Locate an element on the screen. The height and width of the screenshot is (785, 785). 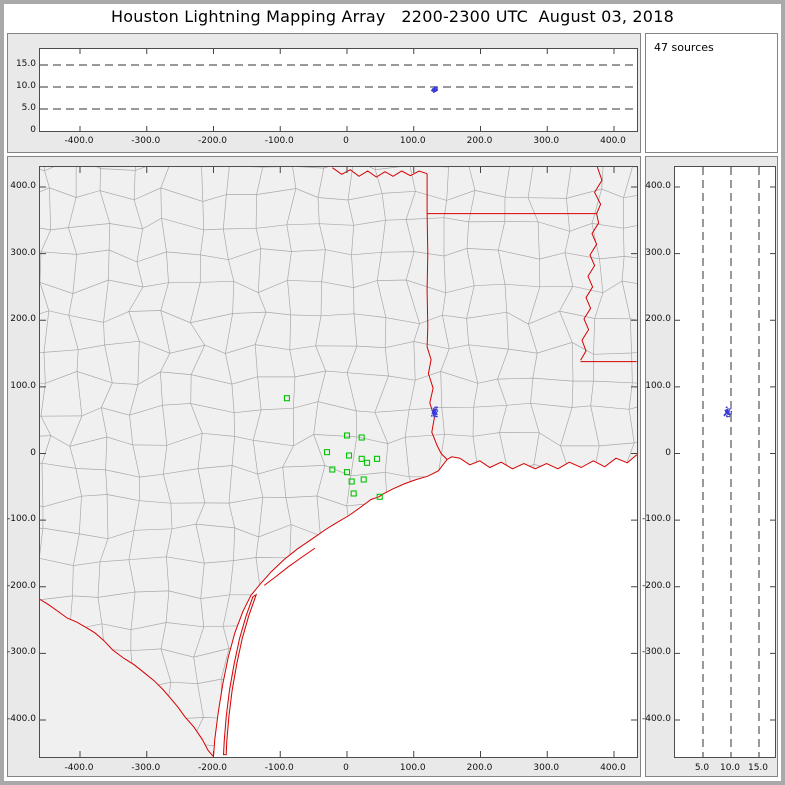
altitude-ew-svg is located at coordinates (338, 90).